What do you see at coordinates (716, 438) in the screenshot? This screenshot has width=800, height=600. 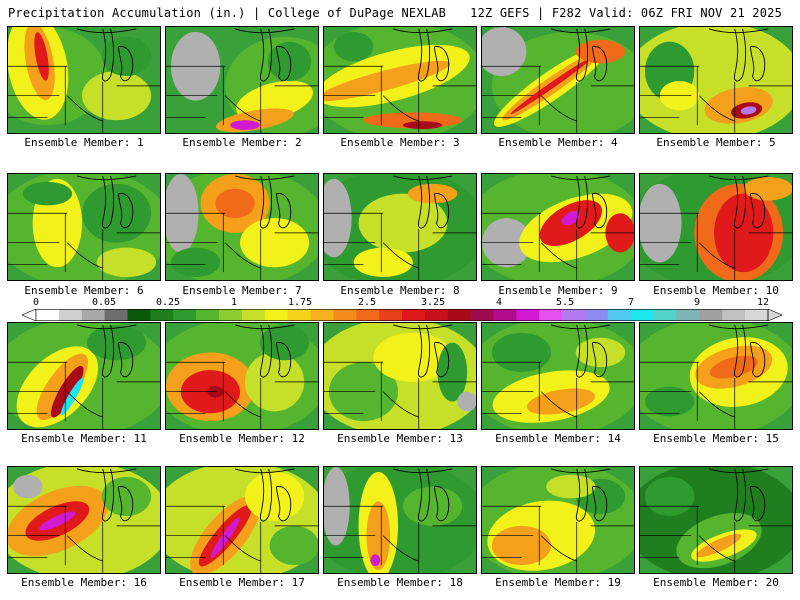 I see `member-label: Ensemble Member: 15` at bounding box center [716, 438].